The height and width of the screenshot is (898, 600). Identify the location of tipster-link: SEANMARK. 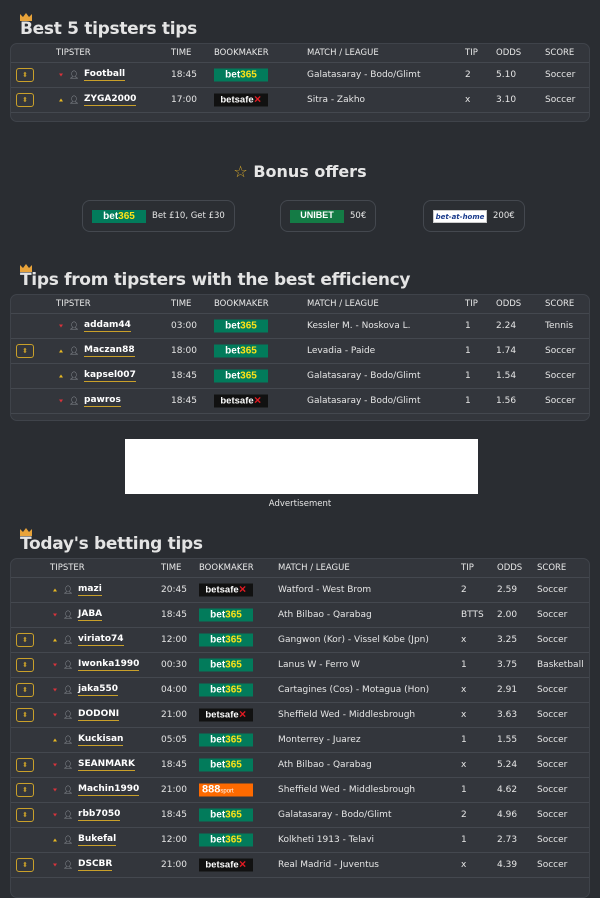
(106, 765).